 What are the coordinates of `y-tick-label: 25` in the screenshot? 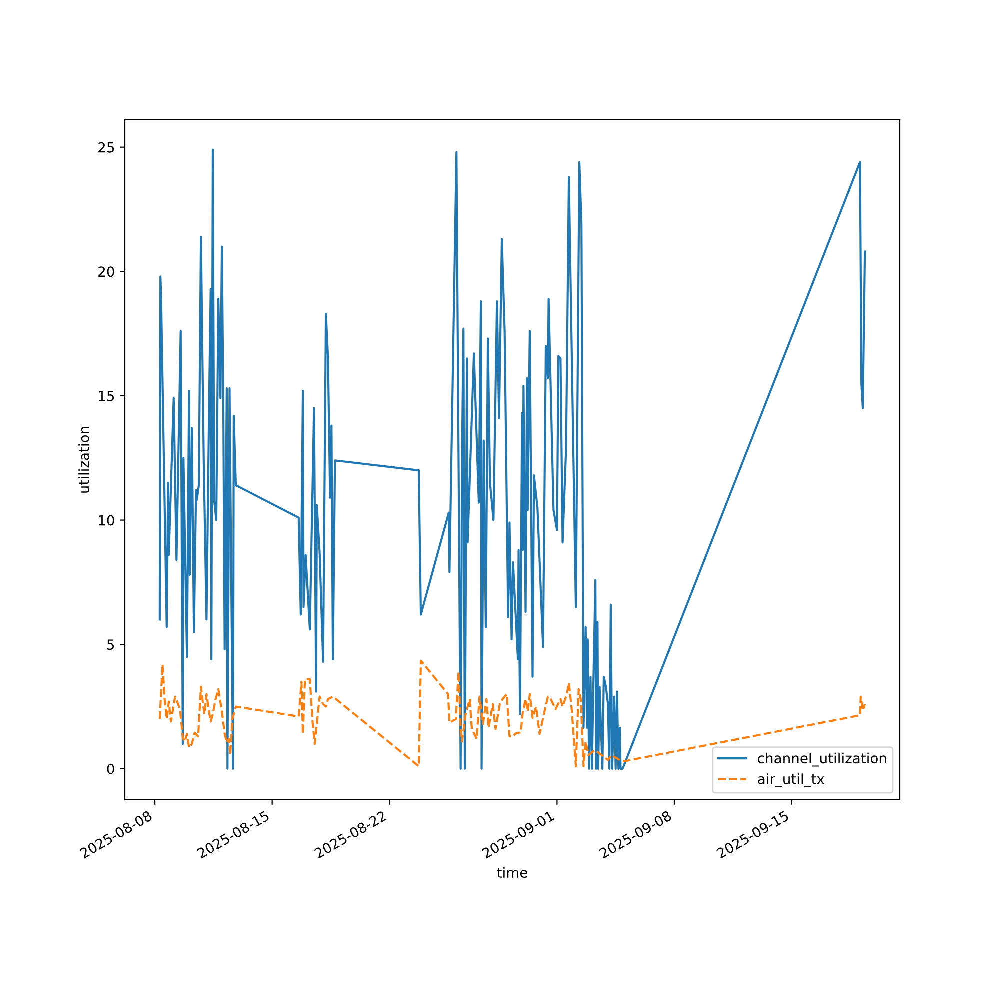 It's located at (106, 147).